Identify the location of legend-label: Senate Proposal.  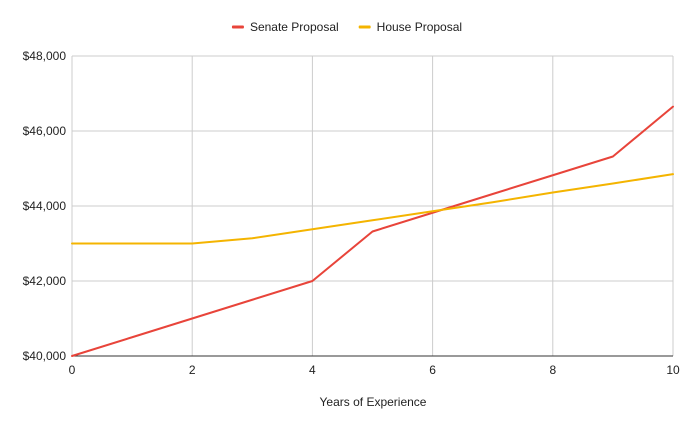
(294, 27).